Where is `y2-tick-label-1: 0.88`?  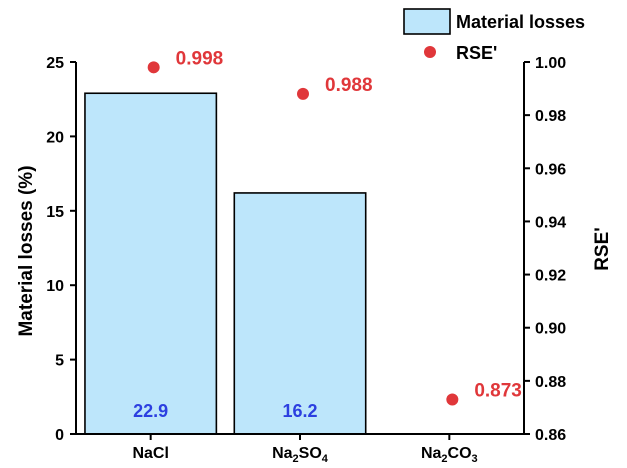
y2-tick-label-1: 0.88 is located at coordinates (550, 382).